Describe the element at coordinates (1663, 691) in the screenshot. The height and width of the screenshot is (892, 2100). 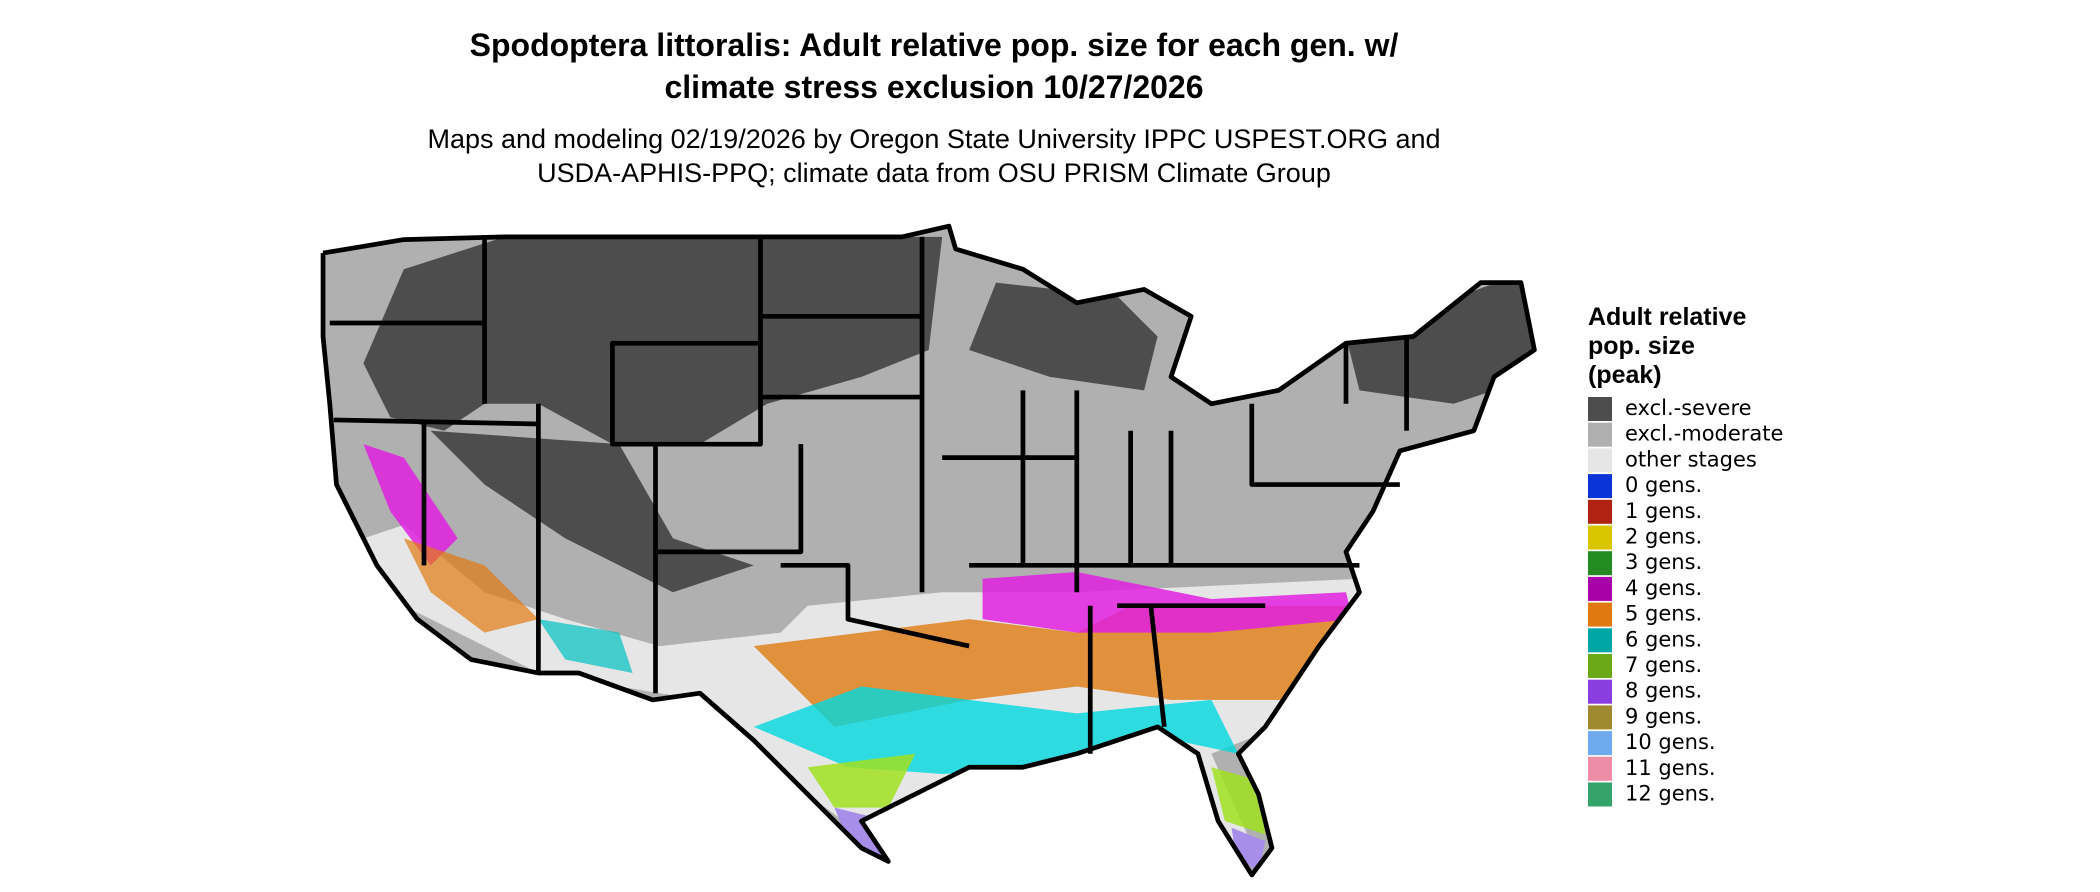
I see `legend-label: 8 gens.` at that location.